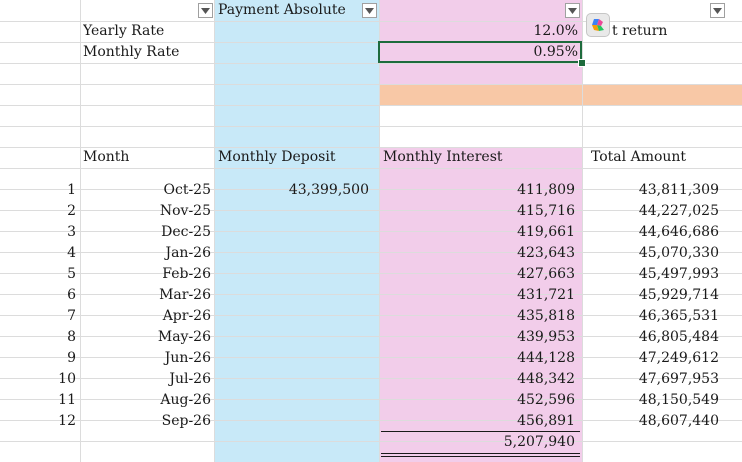 Image resolution: width=742 pixels, height=462 pixels. Describe the element at coordinates (71, 337) in the screenshot. I see `row-number: 8` at that location.